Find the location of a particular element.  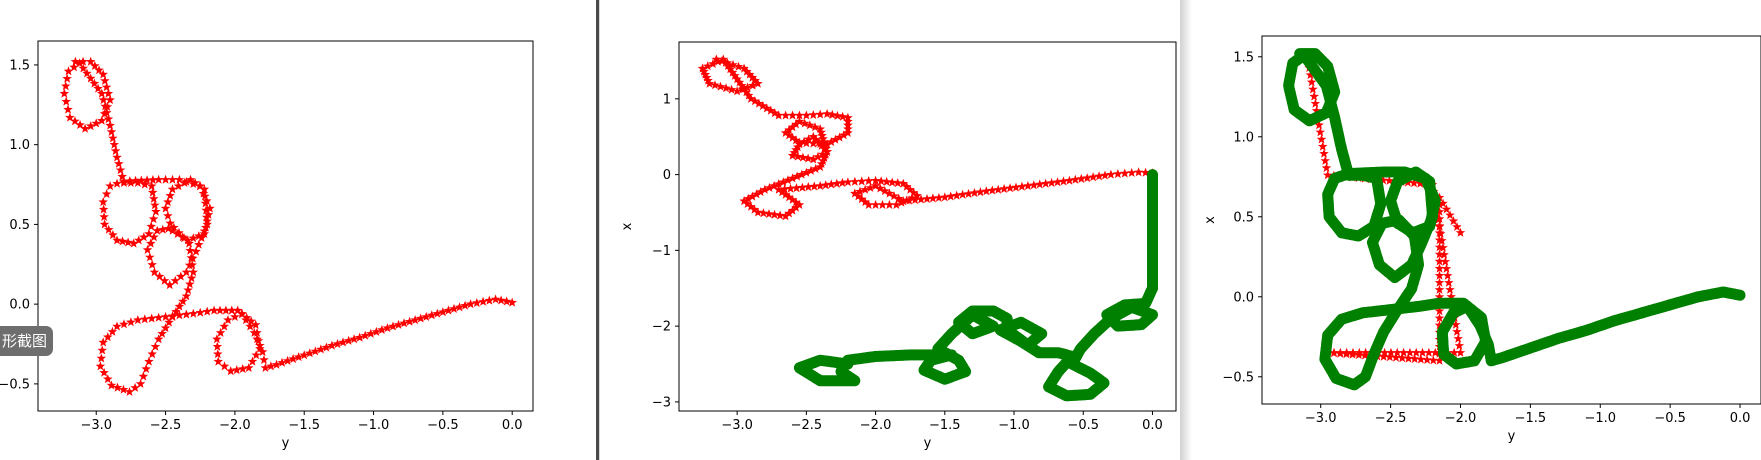

y-tick-label: 1.5 is located at coordinates (1243, 57).